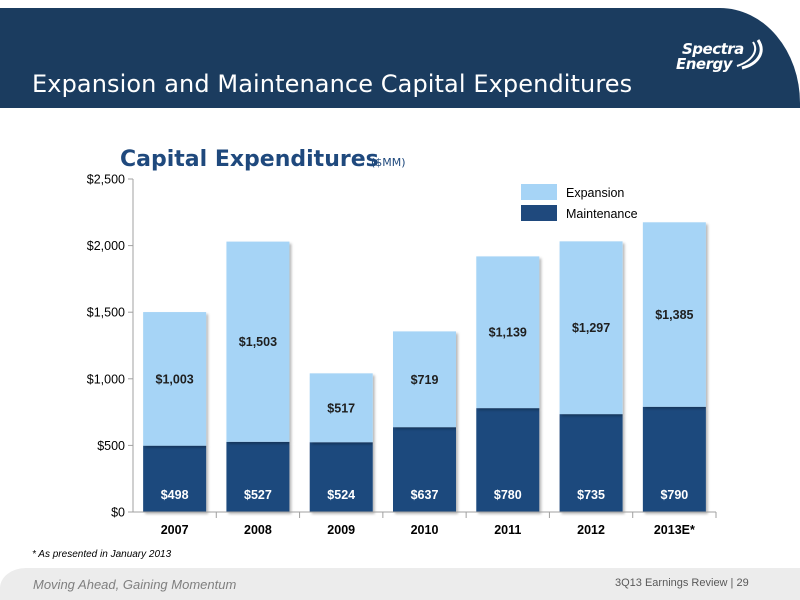 This screenshot has height=600, width=800. Describe the element at coordinates (713, 49) in the screenshot. I see `logo-text-line1: Spectra` at that location.